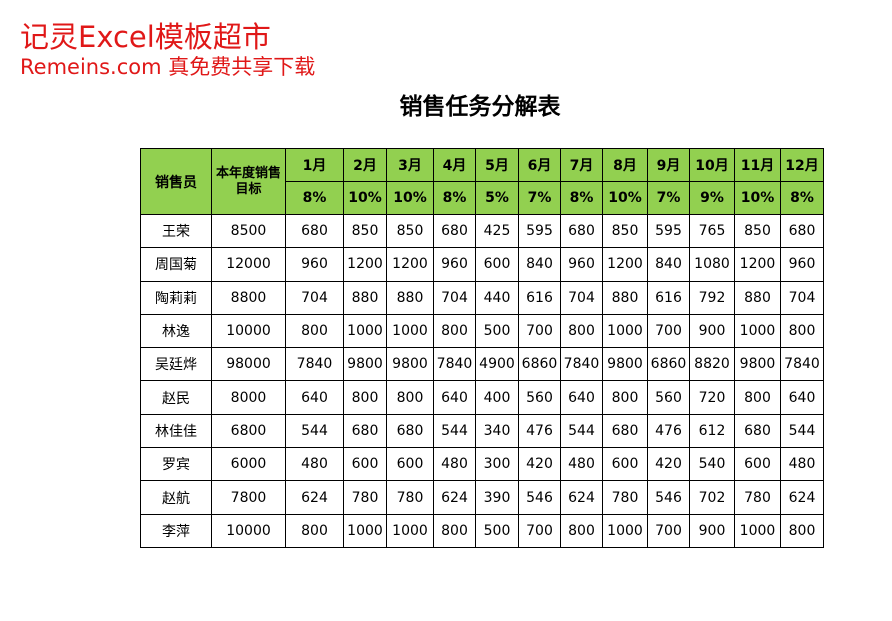 The height and width of the screenshot is (621, 892). I want to click on header-row: 销售员 本年度销售目标 1月 2月 3月 4月 5月 6月 7月 8月 9月 10月 11月 12月, so click(482, 181).